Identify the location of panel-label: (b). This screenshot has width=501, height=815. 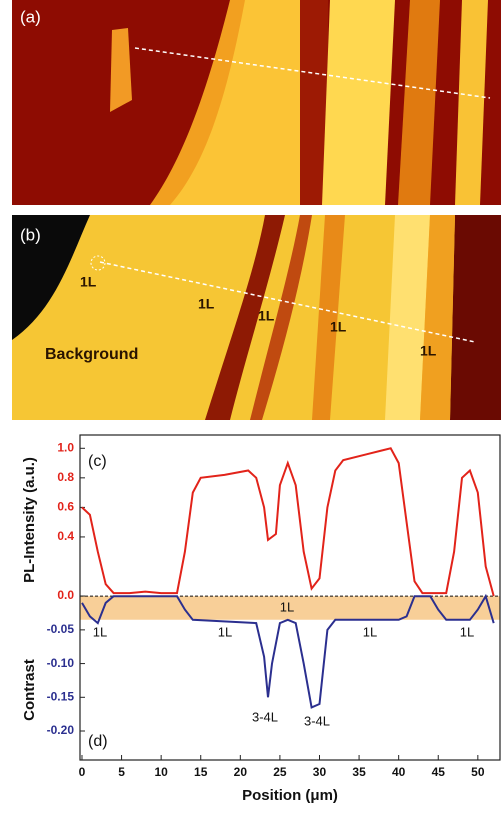
(30, 234).